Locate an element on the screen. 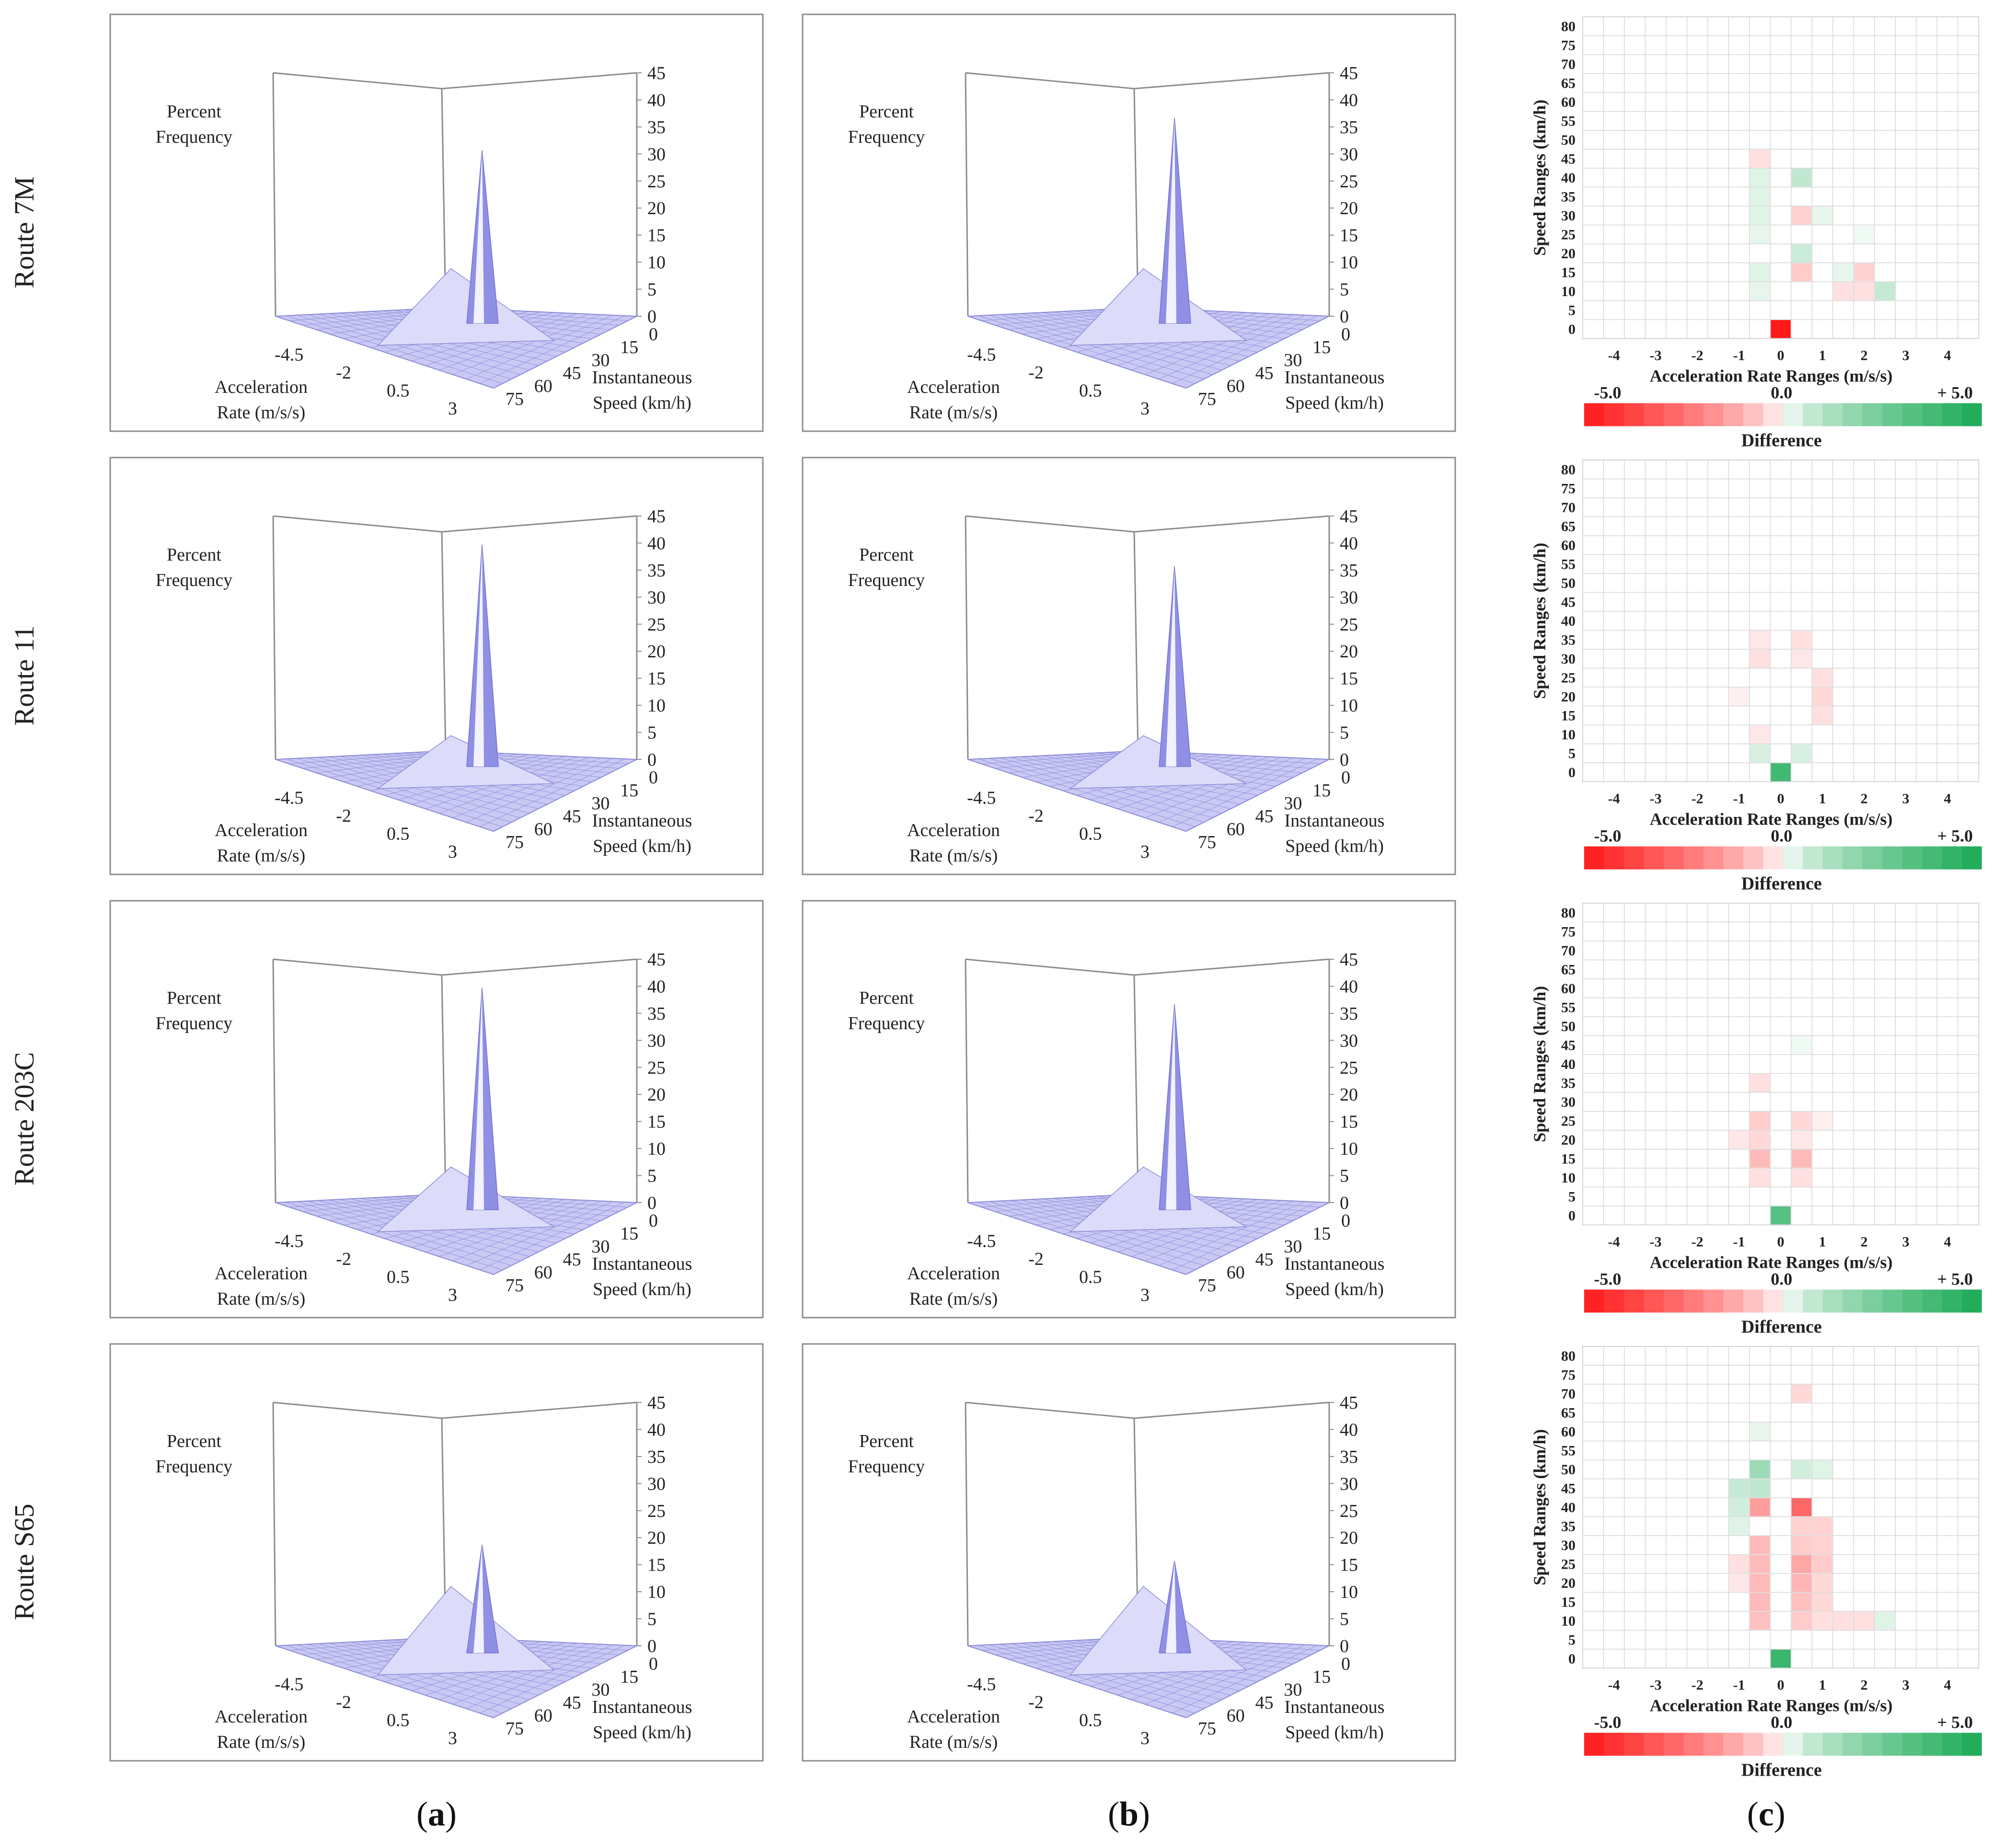 Image resolution: width=2001 pixels, height=1848 pixels. z-axis-label: Frequency is located at coordinates (886, 1023).